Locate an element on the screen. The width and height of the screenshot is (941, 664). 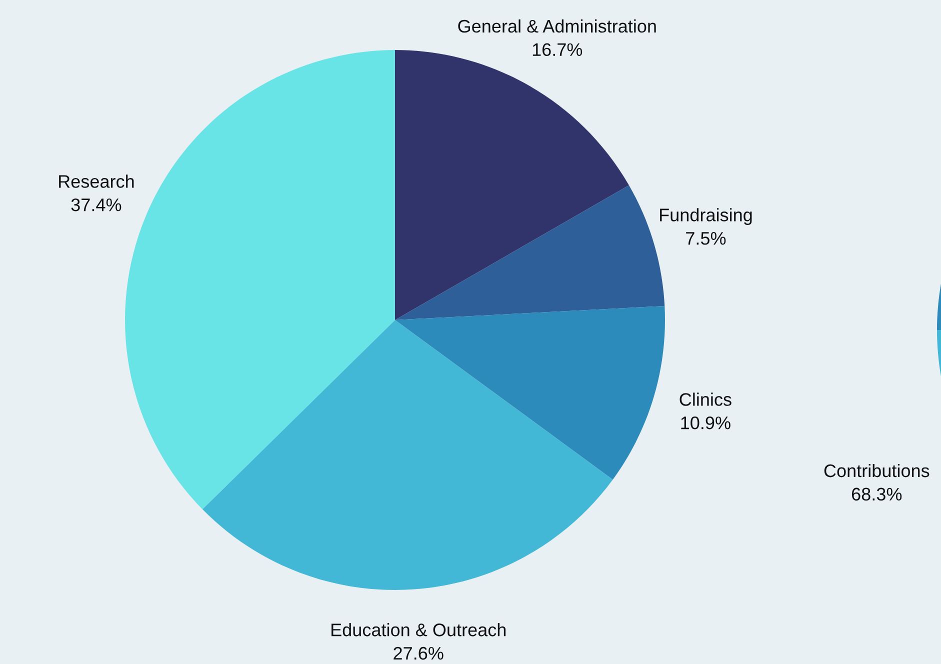
data-label: 7.5% is located at coordinates (706, 238).